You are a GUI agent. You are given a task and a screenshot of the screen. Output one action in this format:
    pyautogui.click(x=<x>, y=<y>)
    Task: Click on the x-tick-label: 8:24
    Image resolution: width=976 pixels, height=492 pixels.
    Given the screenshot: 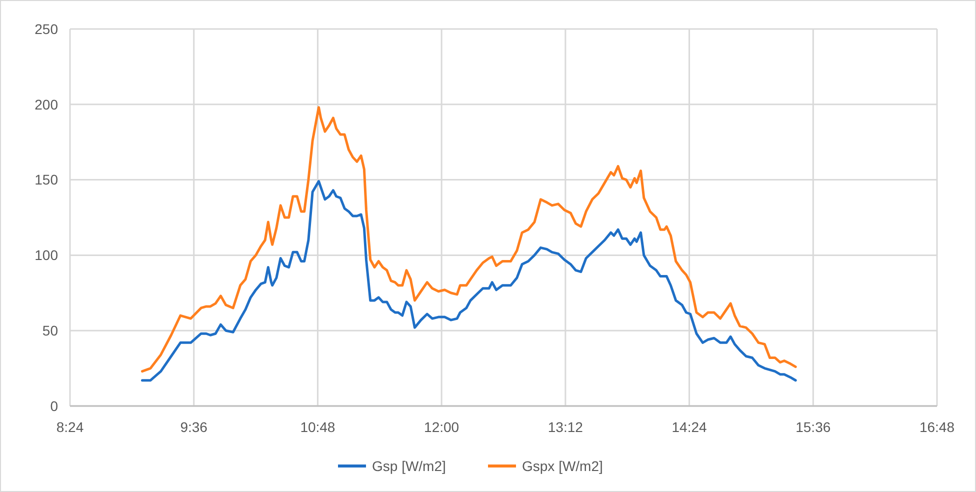 What is the action you would take?
    pyautogui.click(x=70, y=427)
    